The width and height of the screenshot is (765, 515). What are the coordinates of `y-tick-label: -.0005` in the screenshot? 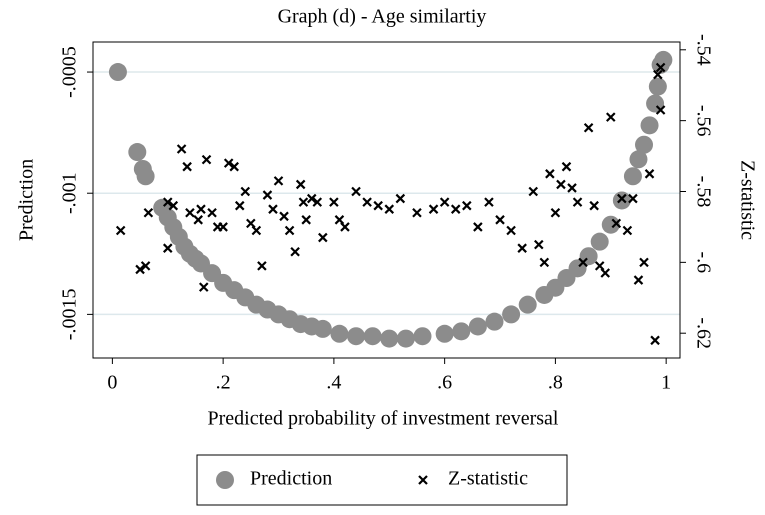 It's located at (70, 72).